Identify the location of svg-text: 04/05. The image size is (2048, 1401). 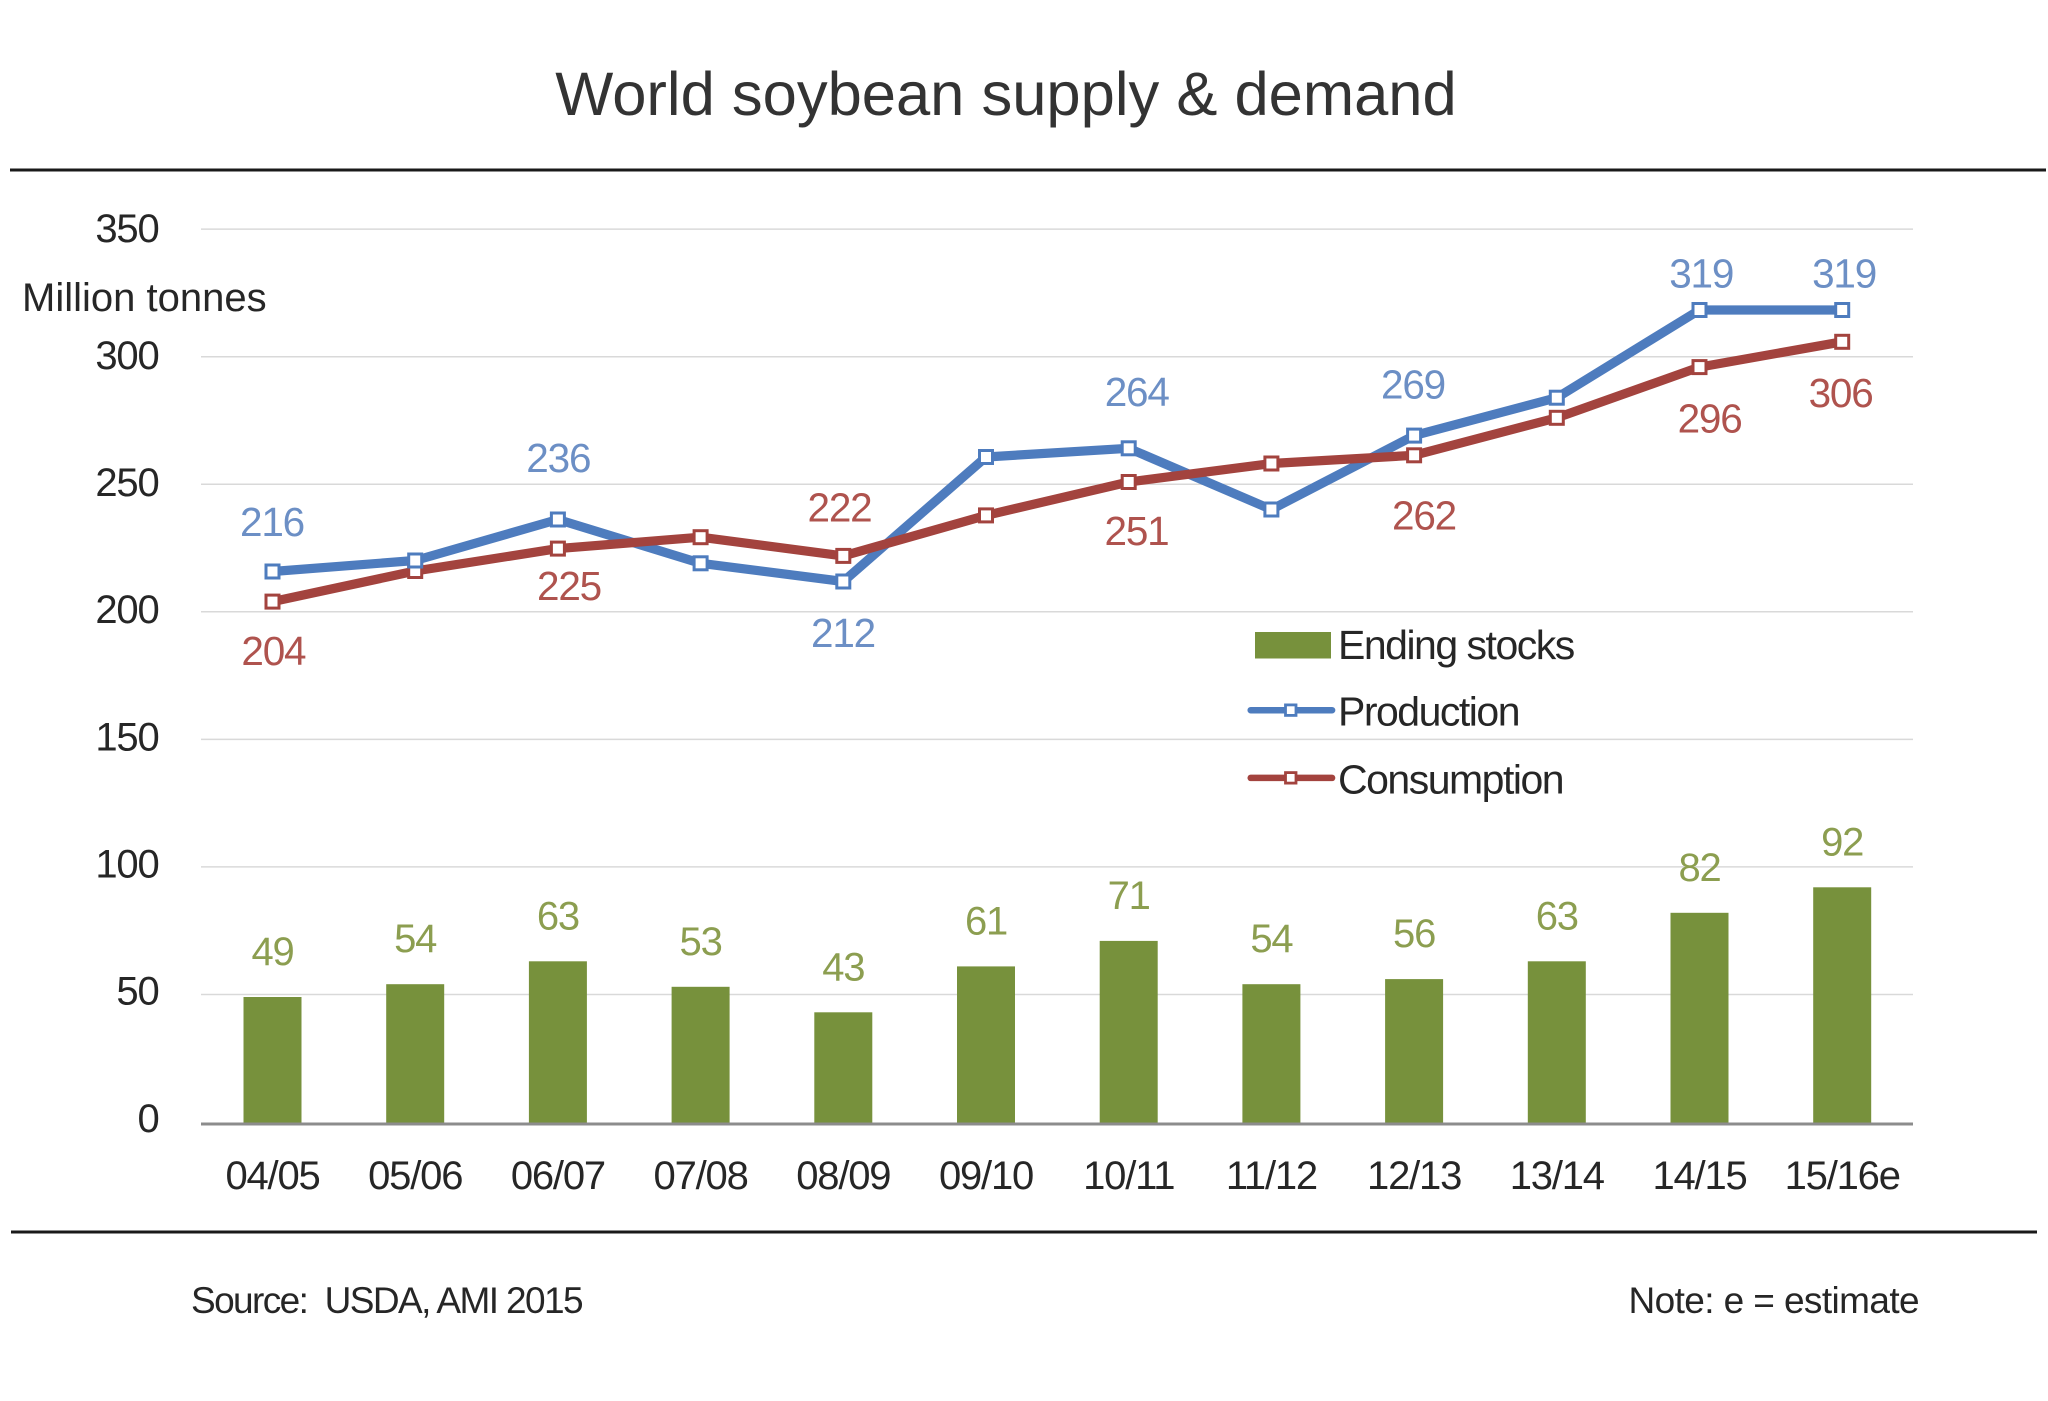
(272, 1176).